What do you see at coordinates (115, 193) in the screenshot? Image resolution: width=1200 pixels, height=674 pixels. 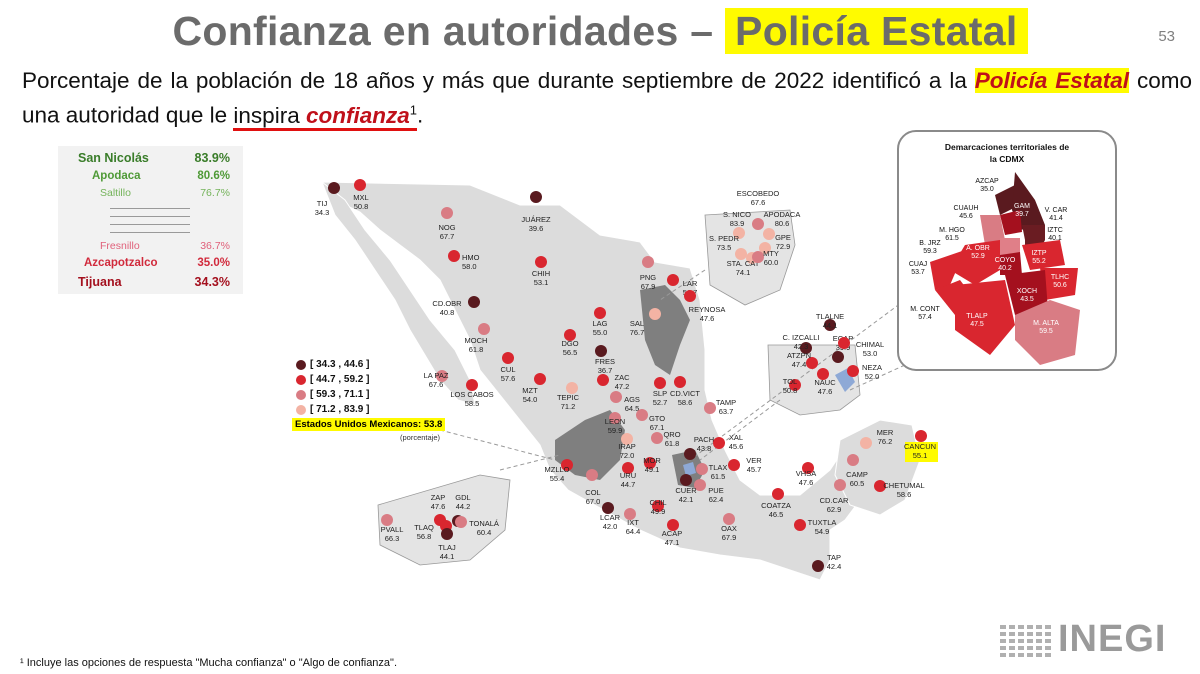 I see `ranking-name: Saltillo` at bounding box center [115, 193].